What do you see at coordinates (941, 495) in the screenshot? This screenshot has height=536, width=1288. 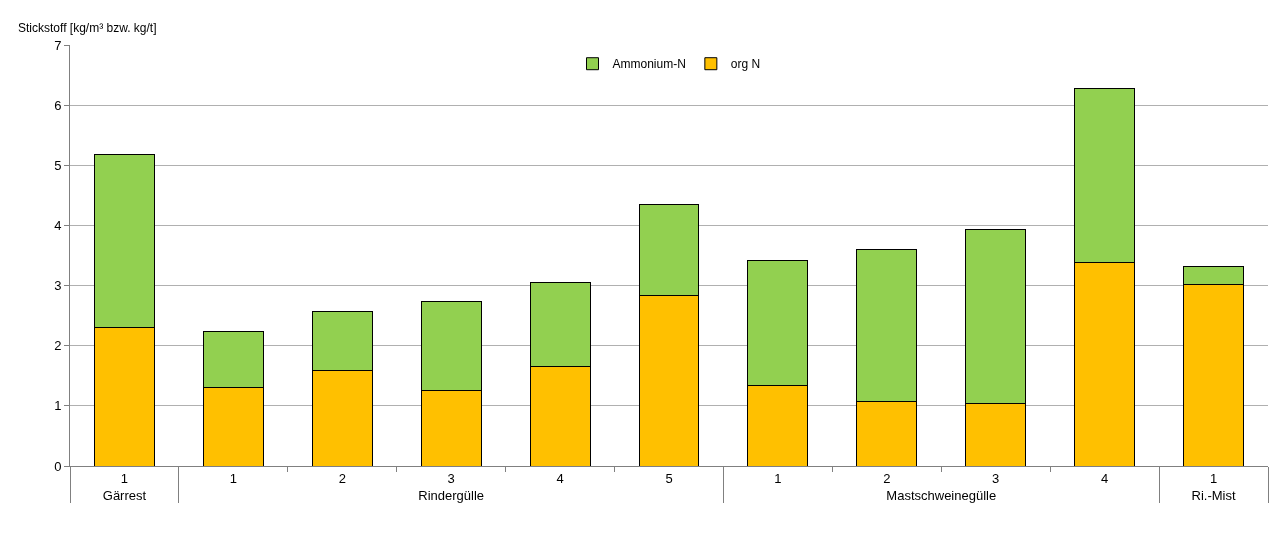 I see `text: Mastschweinegülle` at bounding box center [941, 495].